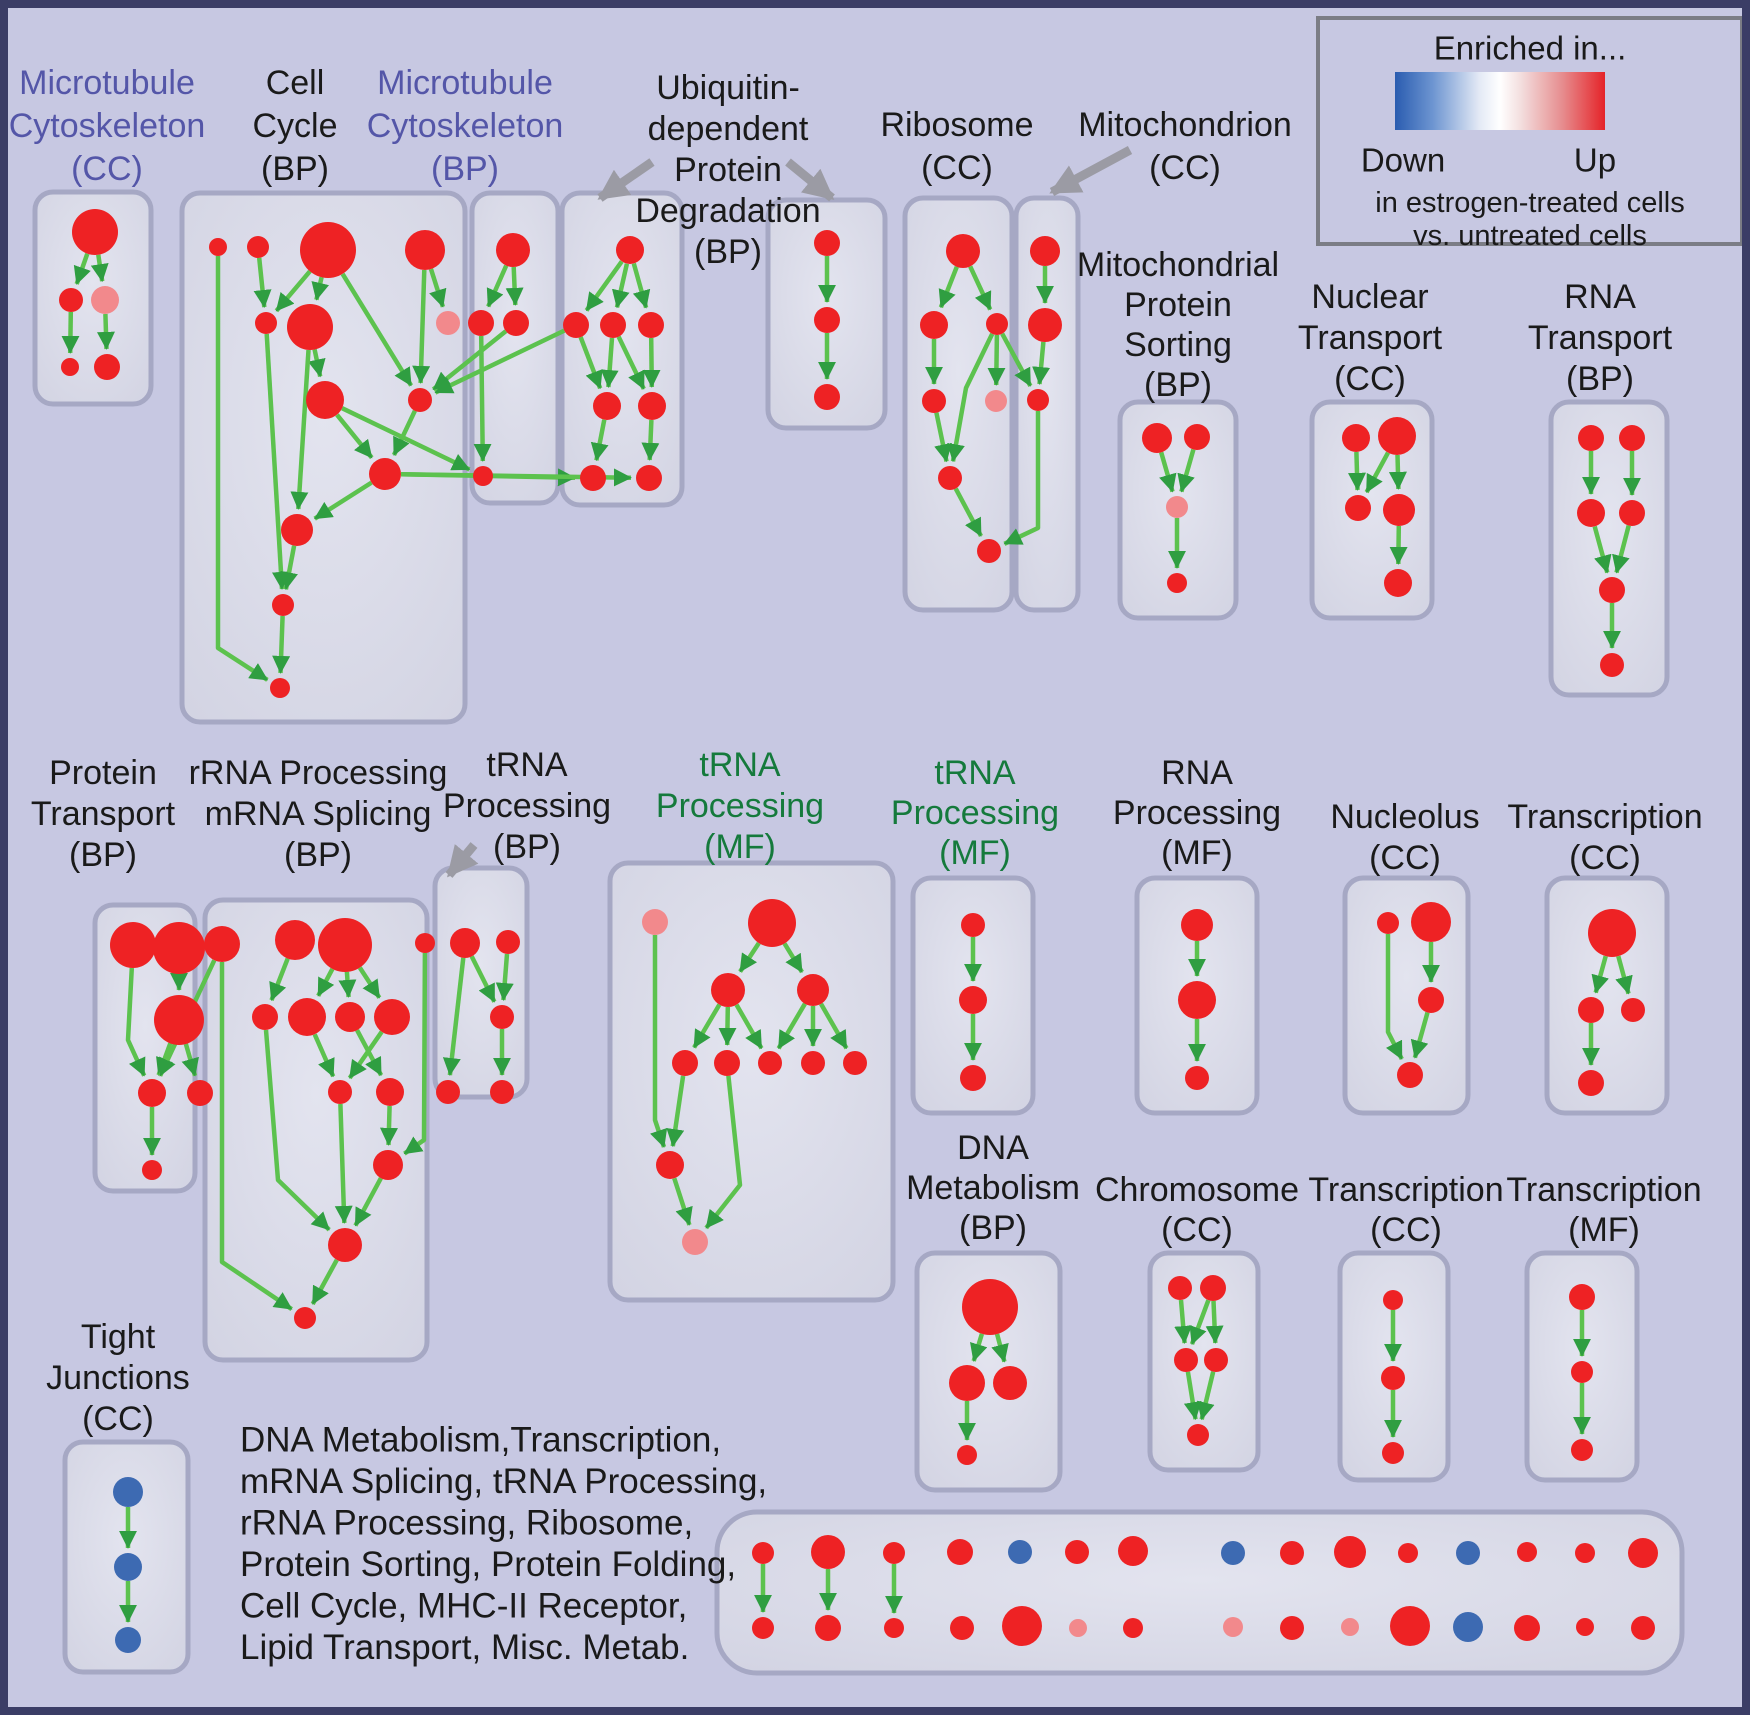  Describe the element at coordinates (957, 168) in the screenshot. I see `cluster-label-ribosome-cc: (CC)` at that location.